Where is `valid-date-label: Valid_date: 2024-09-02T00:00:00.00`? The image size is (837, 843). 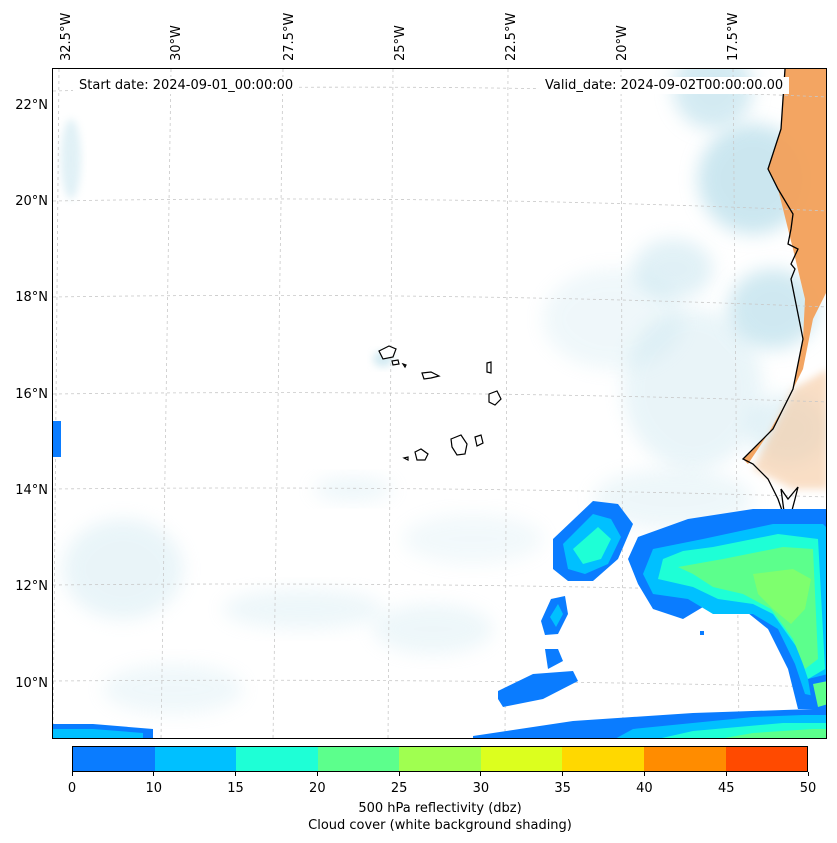
valid-date-label: Valid_date: 2024-09-02T00:00:00.00 is located at coordinates (664, 85).